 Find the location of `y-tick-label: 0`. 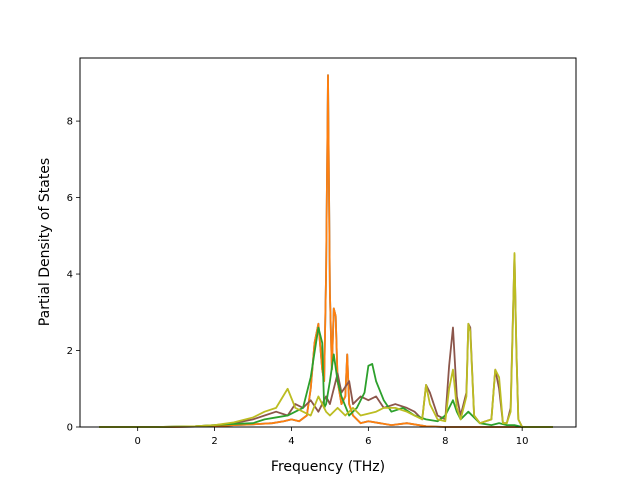

y-tick-label: 0 is located at coordinates (70, 428).